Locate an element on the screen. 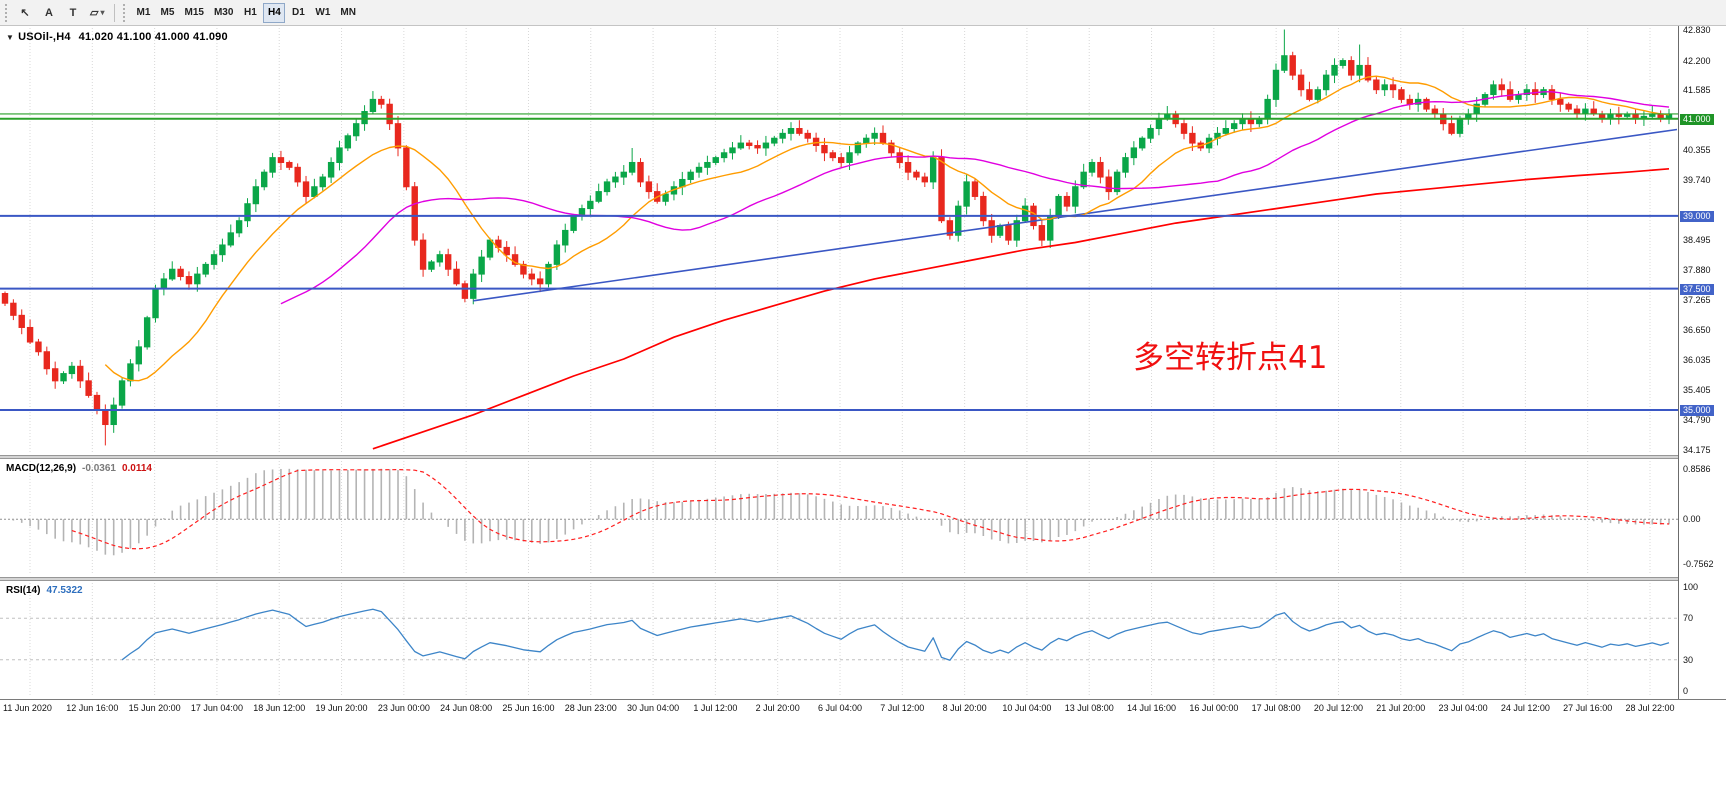  time-label: 8 Jul 20:00 is located at coordinates (964, 708).